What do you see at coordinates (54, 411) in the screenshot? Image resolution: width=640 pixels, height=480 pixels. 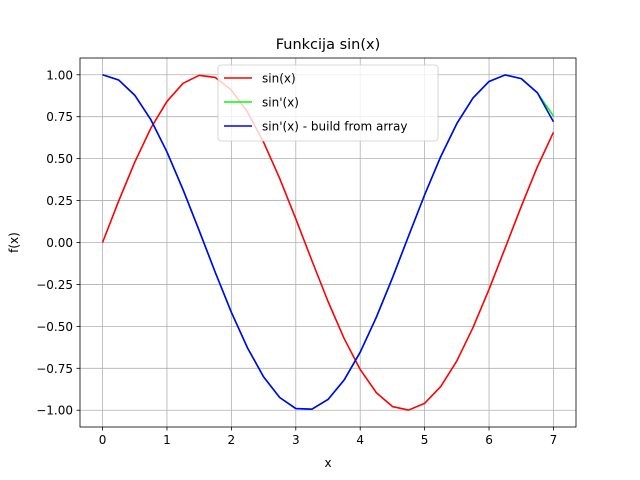 I see `y-tick-label: −1.00` at bounding box center [54, 411].